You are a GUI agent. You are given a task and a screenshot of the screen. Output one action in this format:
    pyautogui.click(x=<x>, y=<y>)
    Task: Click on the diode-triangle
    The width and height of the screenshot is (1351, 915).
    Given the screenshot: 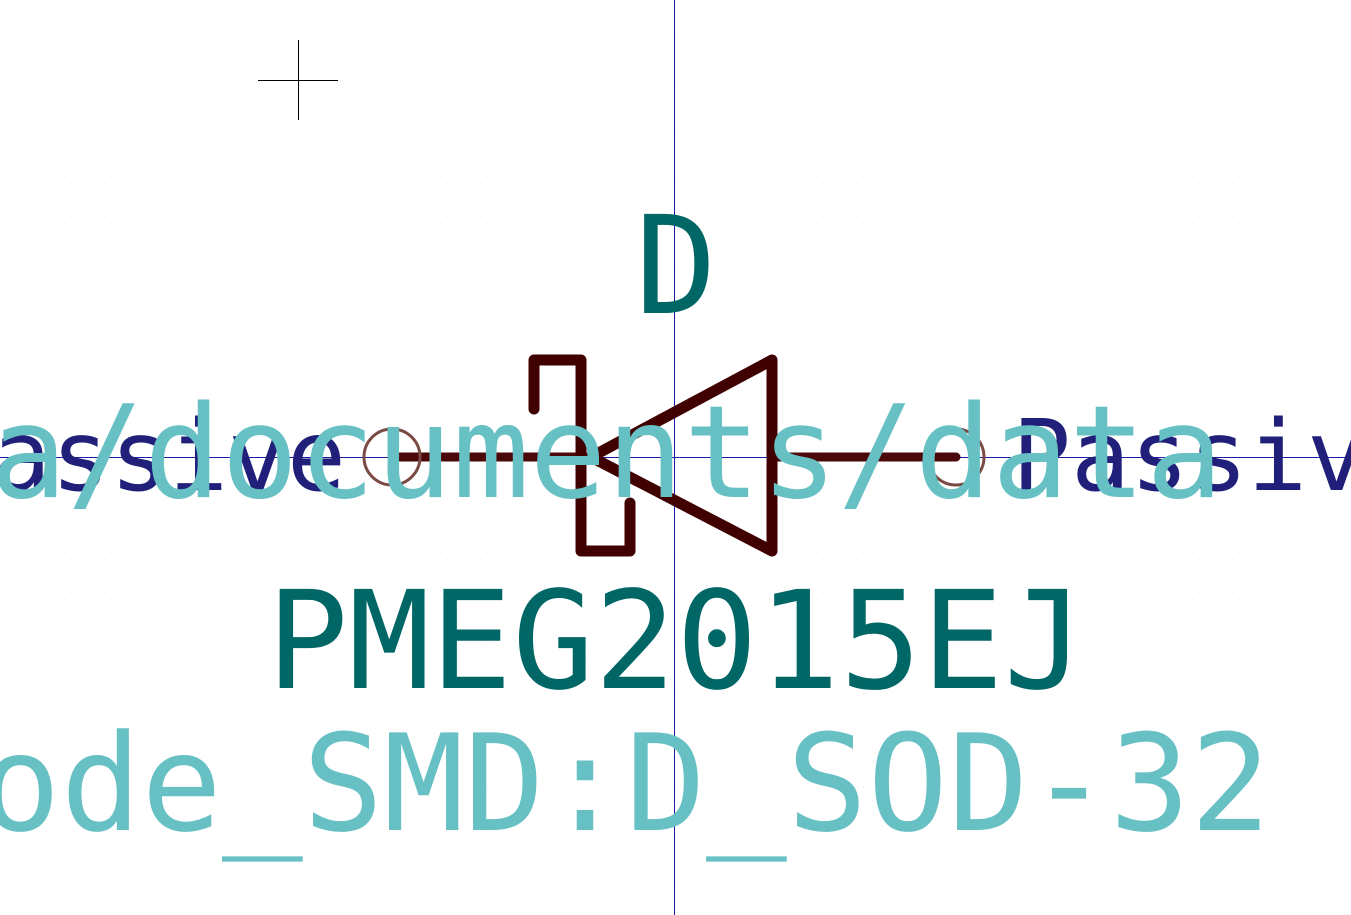 What is the action you would take?
    pyautogui.click(x=681, y=455)
    